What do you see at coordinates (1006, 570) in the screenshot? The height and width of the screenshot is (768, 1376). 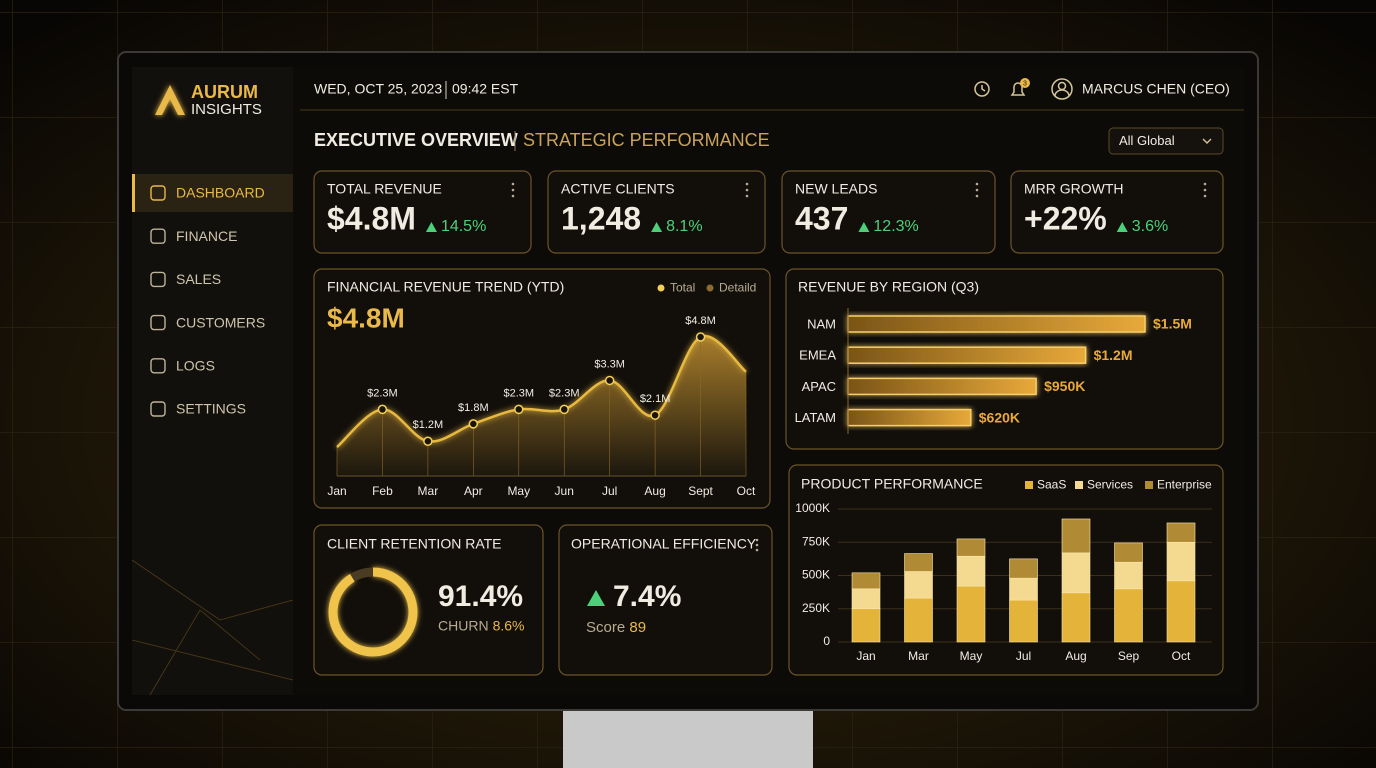 I see `product-panel` at bounding box center [1006, 570].